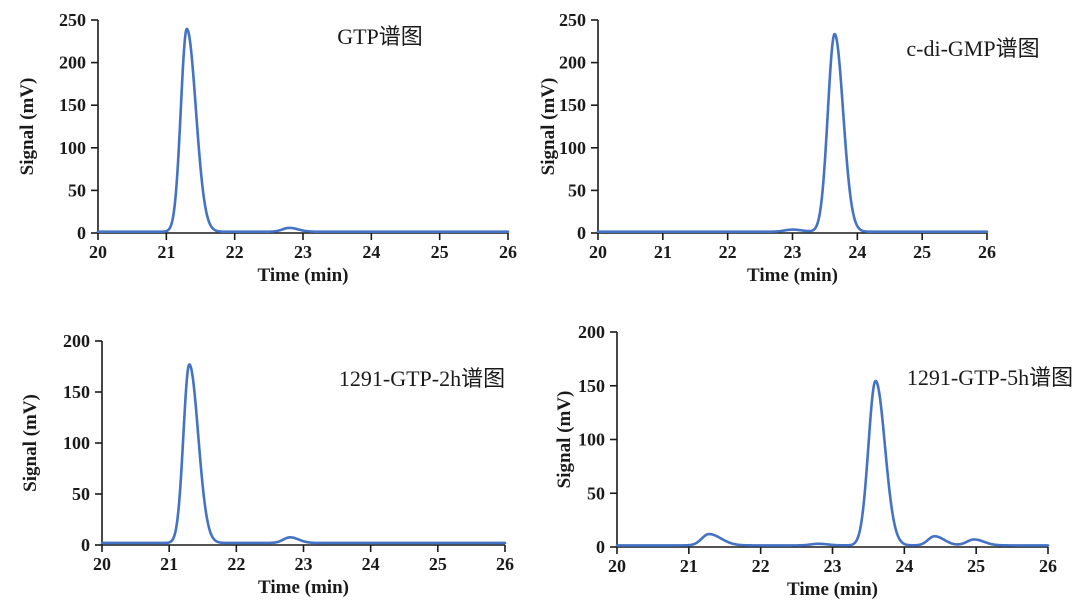 The width and height of the screenshot is (1080, 611). What do you see at coordinates (380, 36) in the screenshot?
I see `chart-title: GTP谱图` at bounding box center [380, 36].